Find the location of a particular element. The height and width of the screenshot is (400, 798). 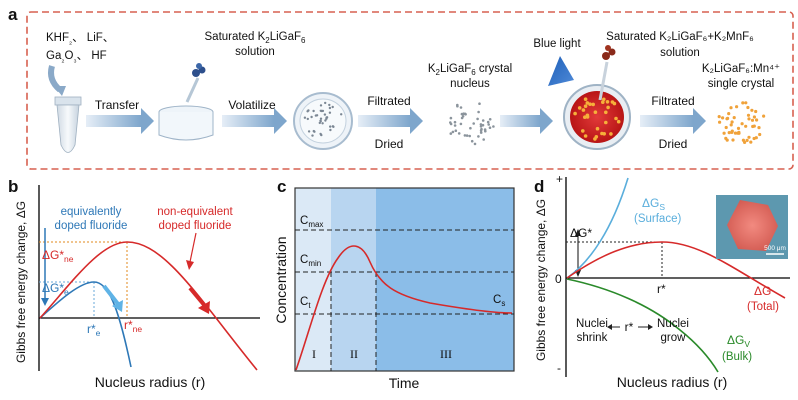

b-r-ne-label: r*ne is located at coordinates (133, 326).